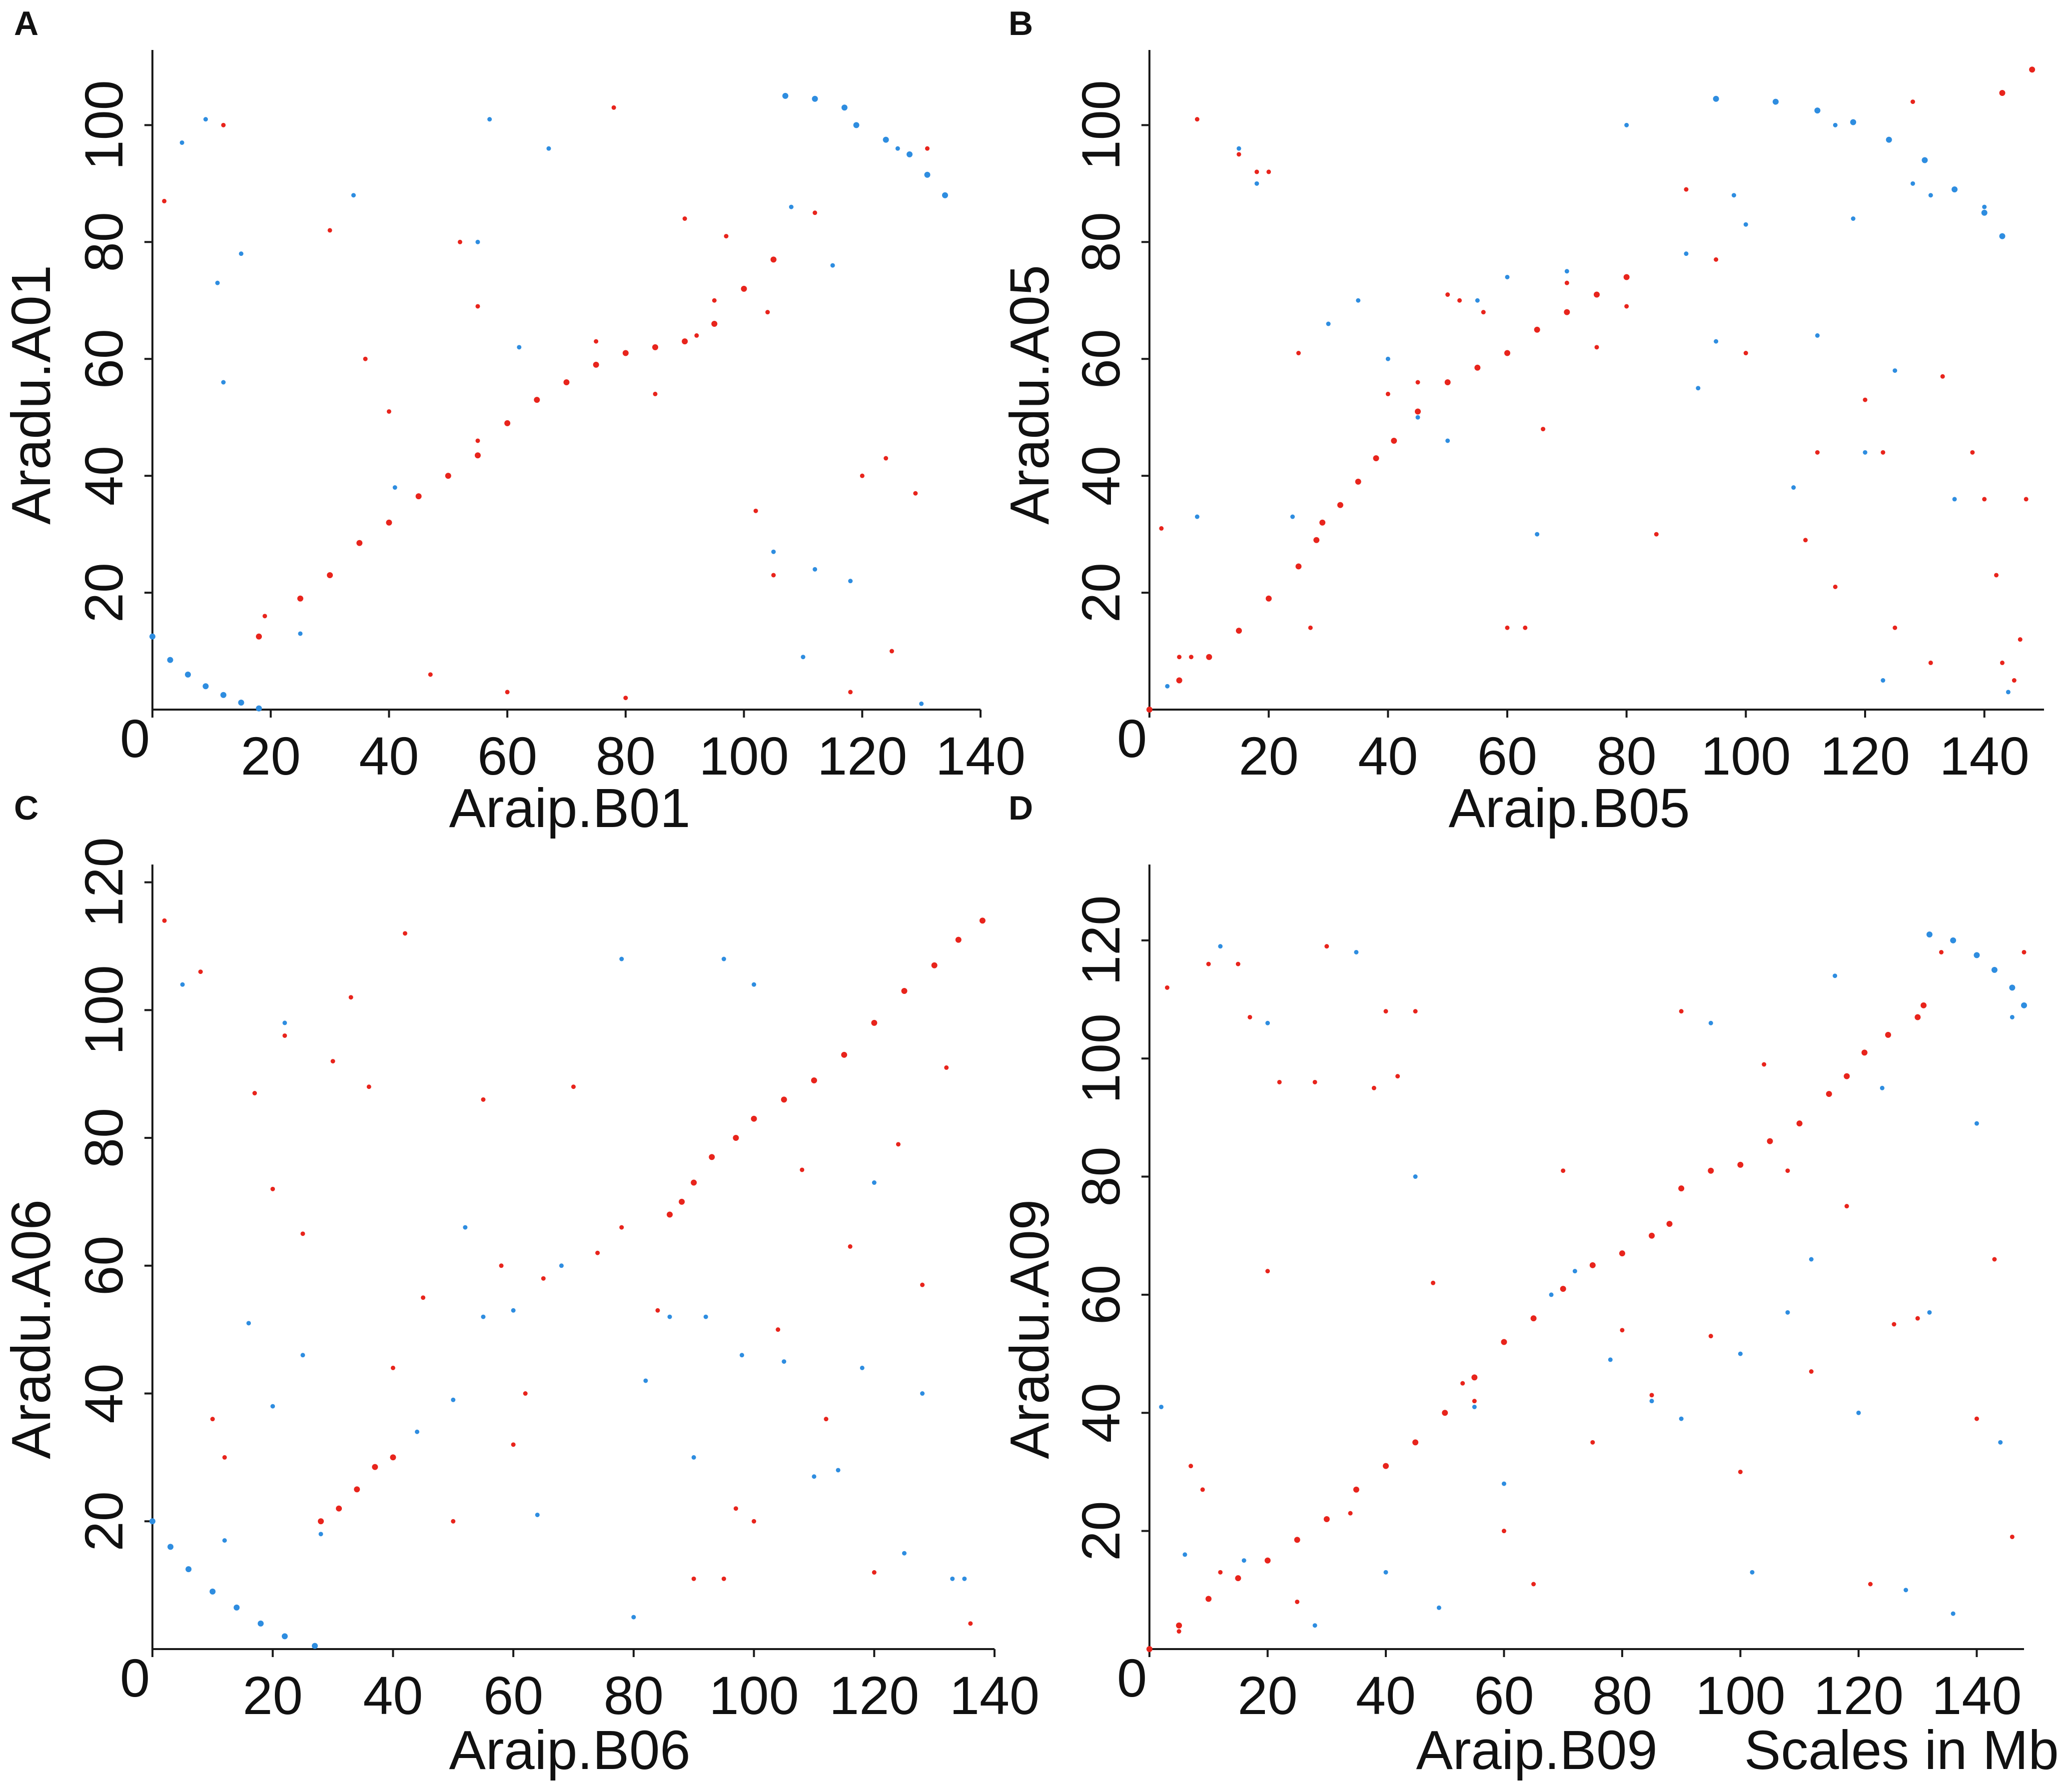 Image resolution: width=2072 pixels, height=1789 pixels. Describe the element at coordinates (273, 1695) in the screenshot. I see `x-tick-label-c-20: 20` at that location.